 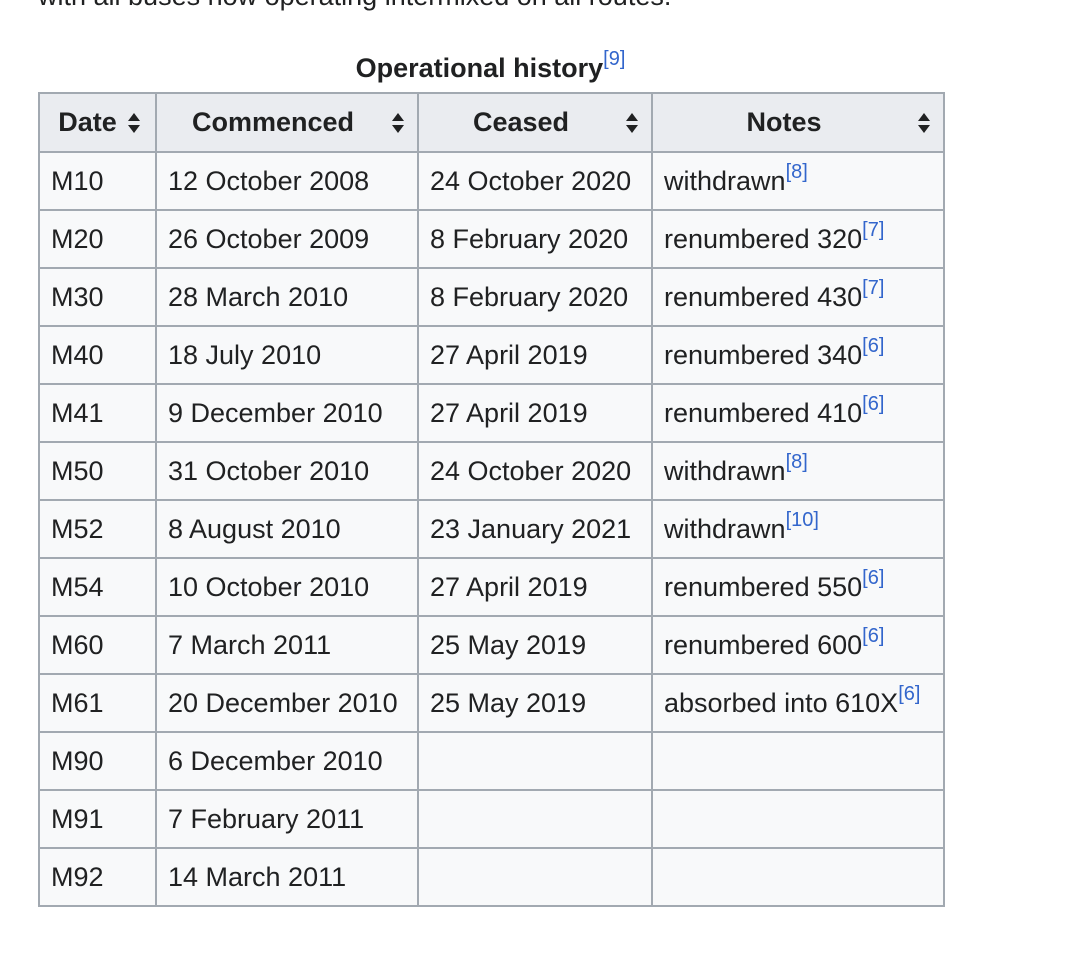 I want to click on commenced-cell: 7 March 2011, so click(x=287, y=645).